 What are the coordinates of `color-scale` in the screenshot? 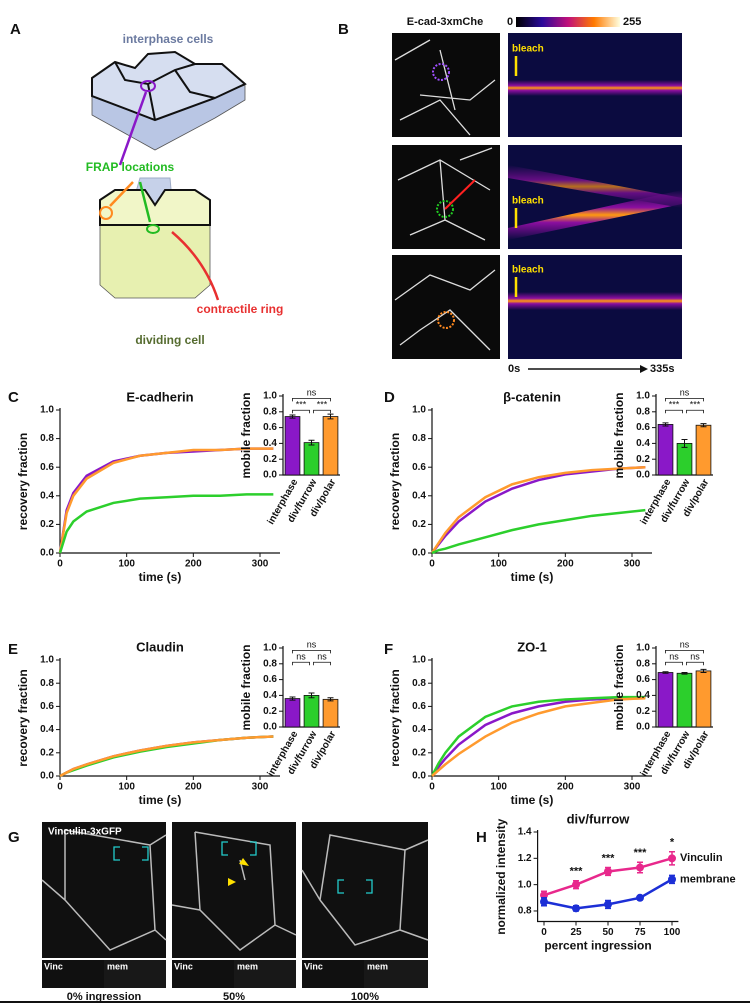 It's located at (568, 22).